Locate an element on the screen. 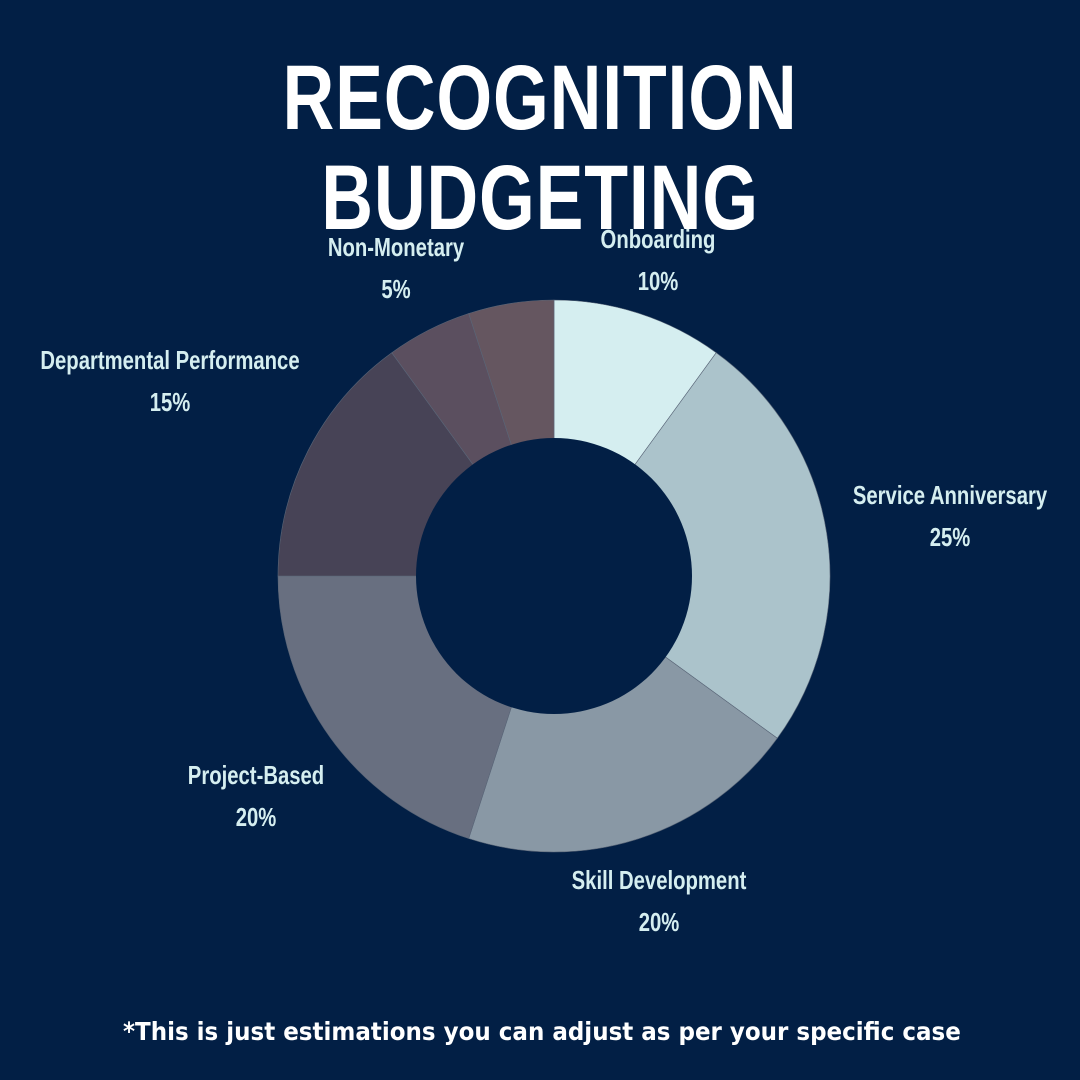 The width and height of the screenshot is (1080, 1080). label-name: Onboarding is located at coordinates (658, 239).